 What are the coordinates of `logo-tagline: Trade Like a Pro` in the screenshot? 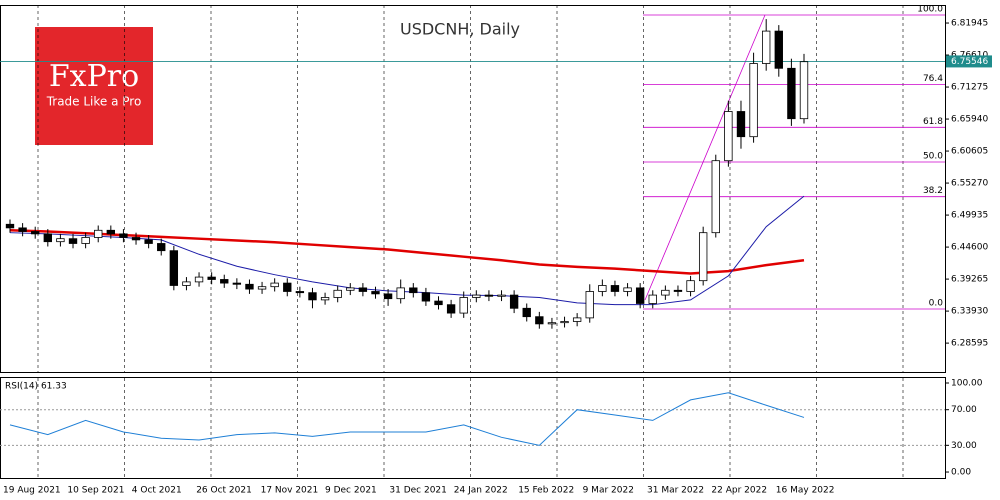 It's located at (94, 102).